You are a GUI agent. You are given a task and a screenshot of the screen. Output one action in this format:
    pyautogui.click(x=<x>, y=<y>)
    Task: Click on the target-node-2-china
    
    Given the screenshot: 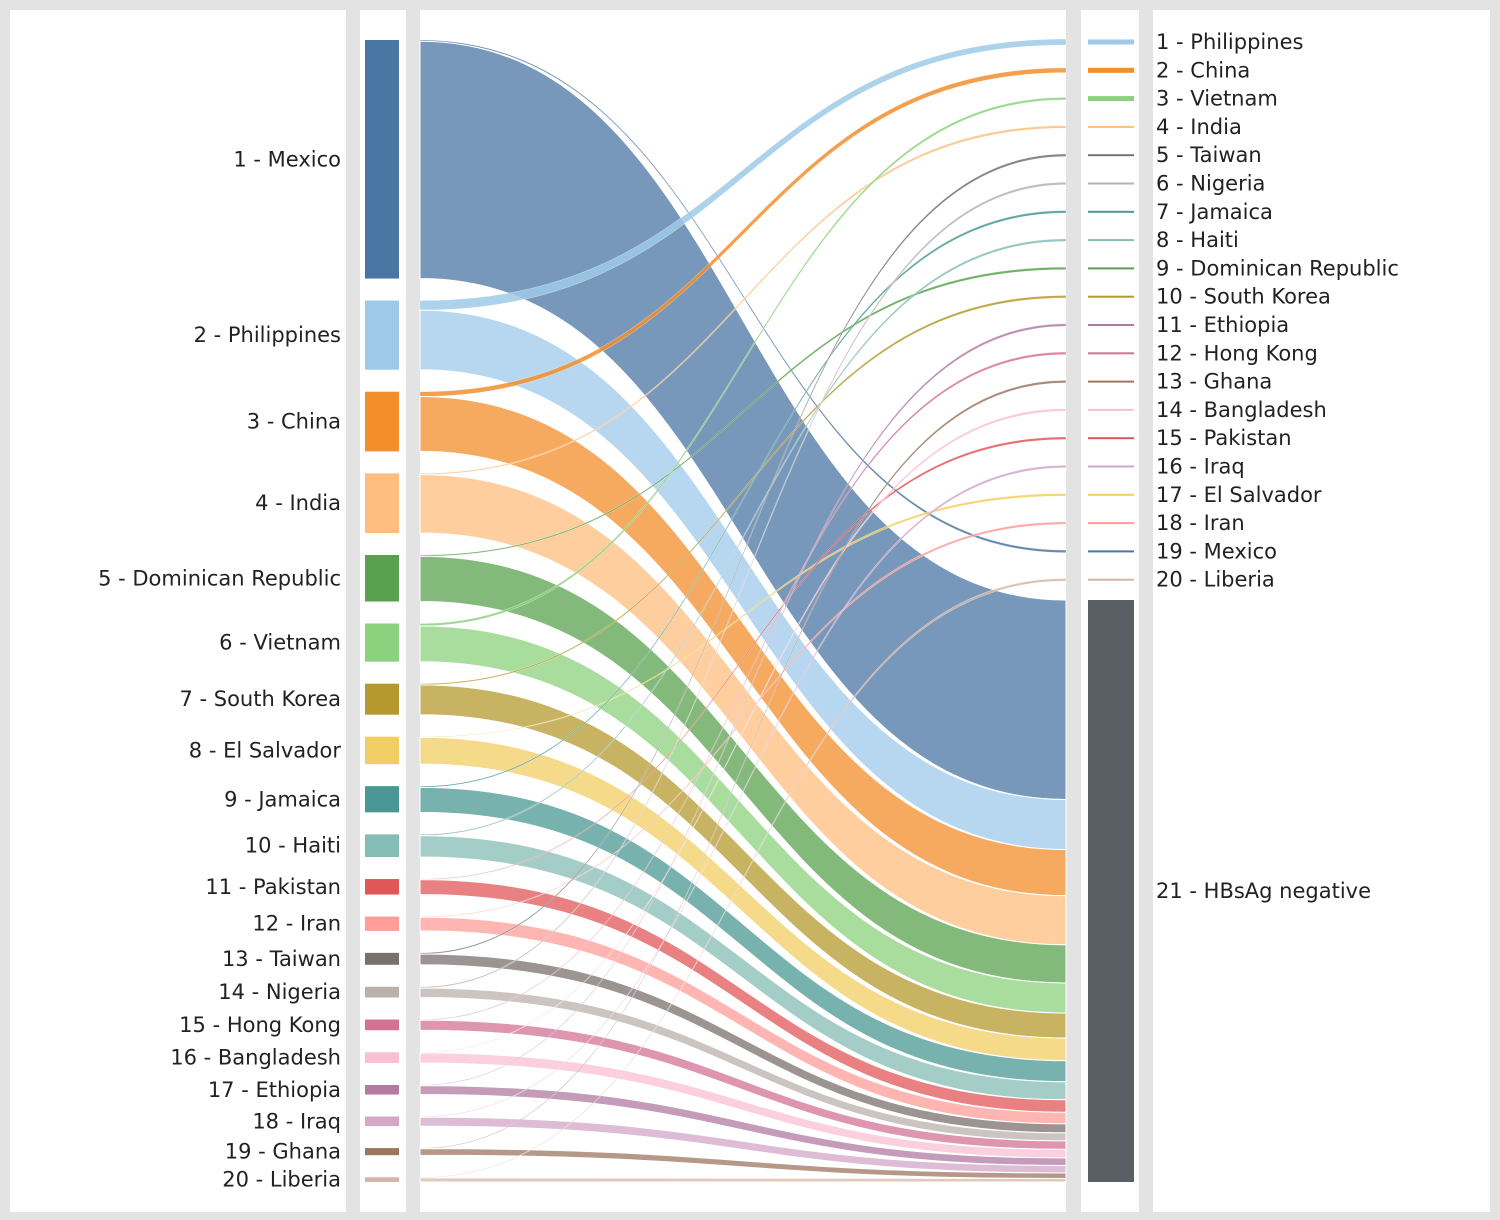 What is the action you would take?
    pyautogui.click(x=1111, y=70)
    